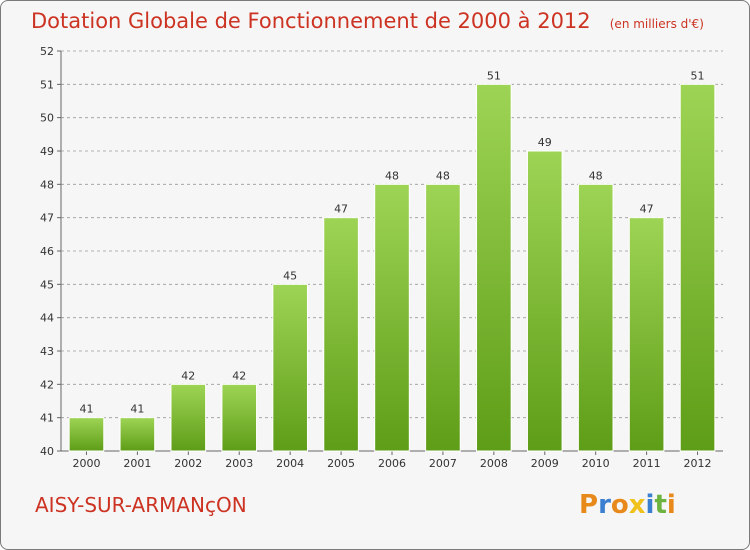 The image size is (750, 550). I want to click on logo-letter: P, so click(589, 505).